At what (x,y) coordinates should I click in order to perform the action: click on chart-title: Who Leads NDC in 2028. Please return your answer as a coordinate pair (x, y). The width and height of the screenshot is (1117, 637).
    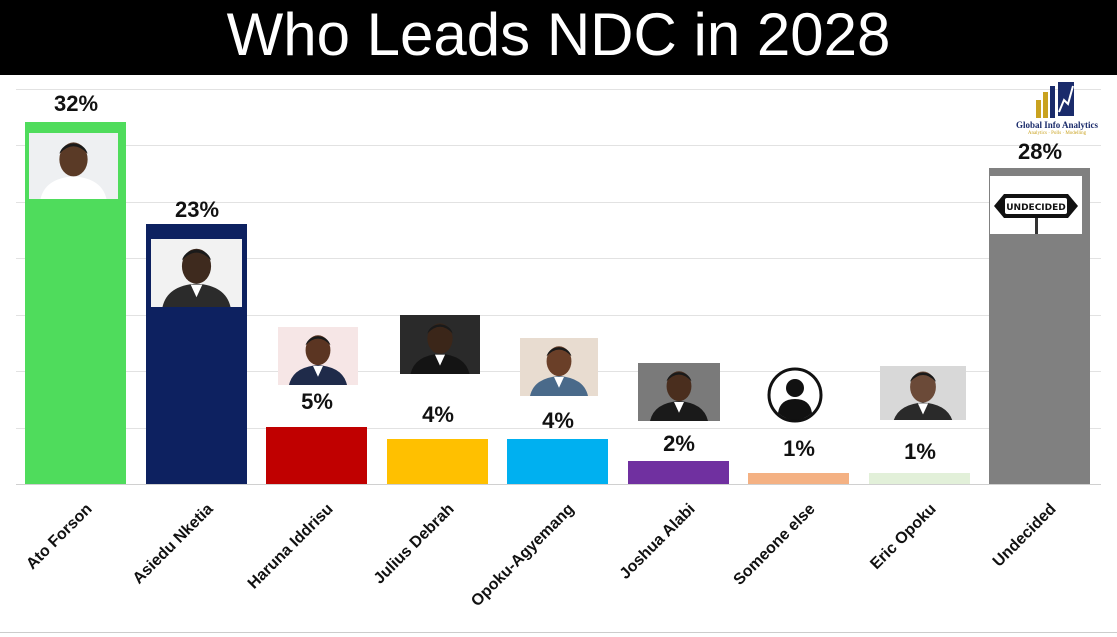
    Looking at the image, I should click on (558, 37).